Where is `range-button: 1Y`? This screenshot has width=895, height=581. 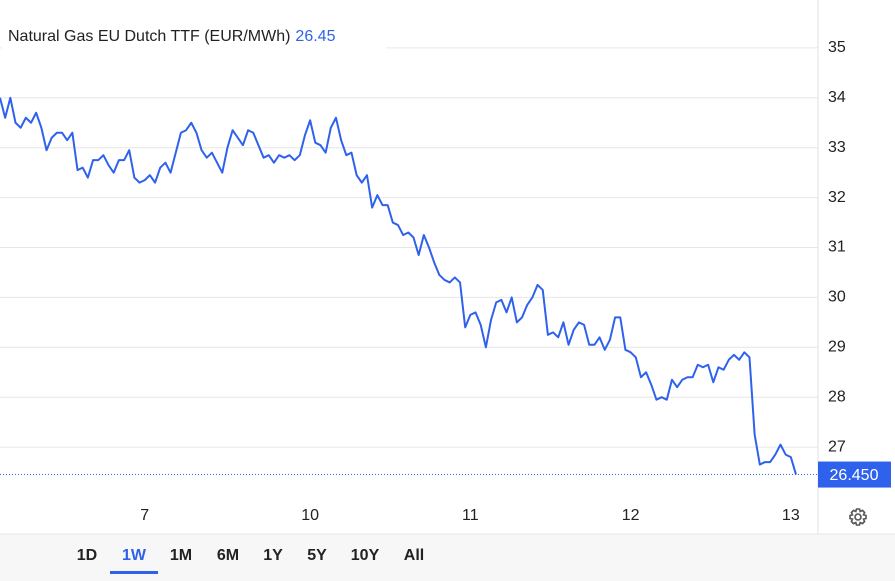
range-button: 1Y is located at coordinates (273, 555).